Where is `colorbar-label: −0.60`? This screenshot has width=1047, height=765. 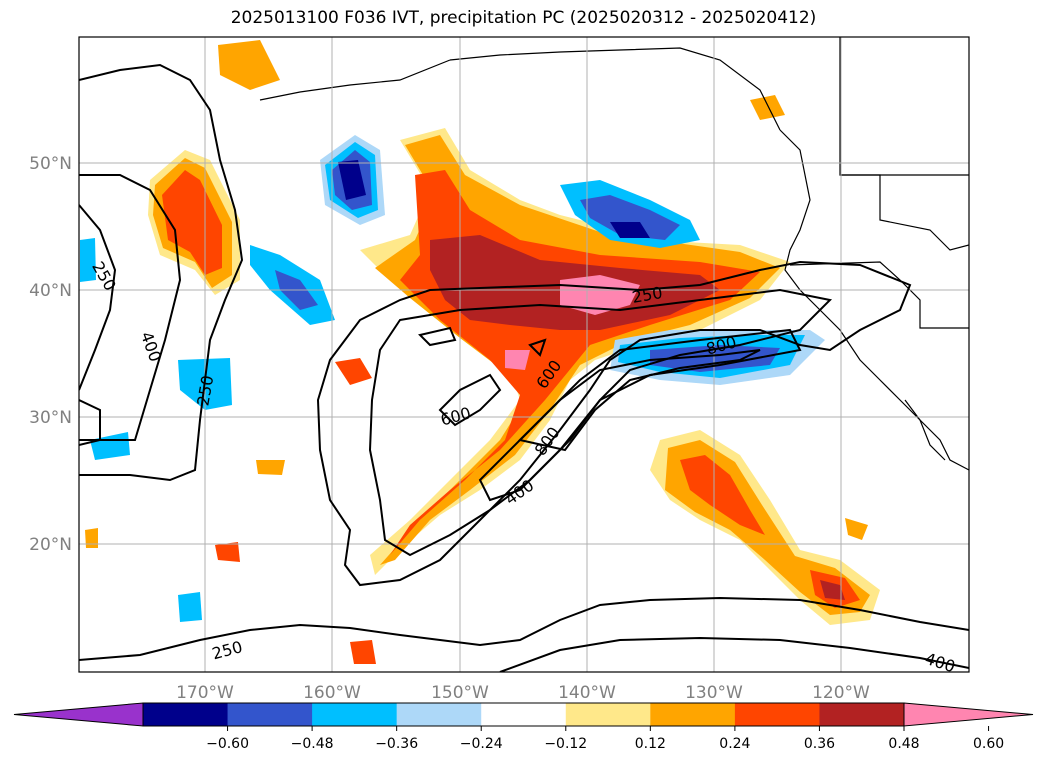
colorbar-label: −0.60 is located at coordinates (227, 744).